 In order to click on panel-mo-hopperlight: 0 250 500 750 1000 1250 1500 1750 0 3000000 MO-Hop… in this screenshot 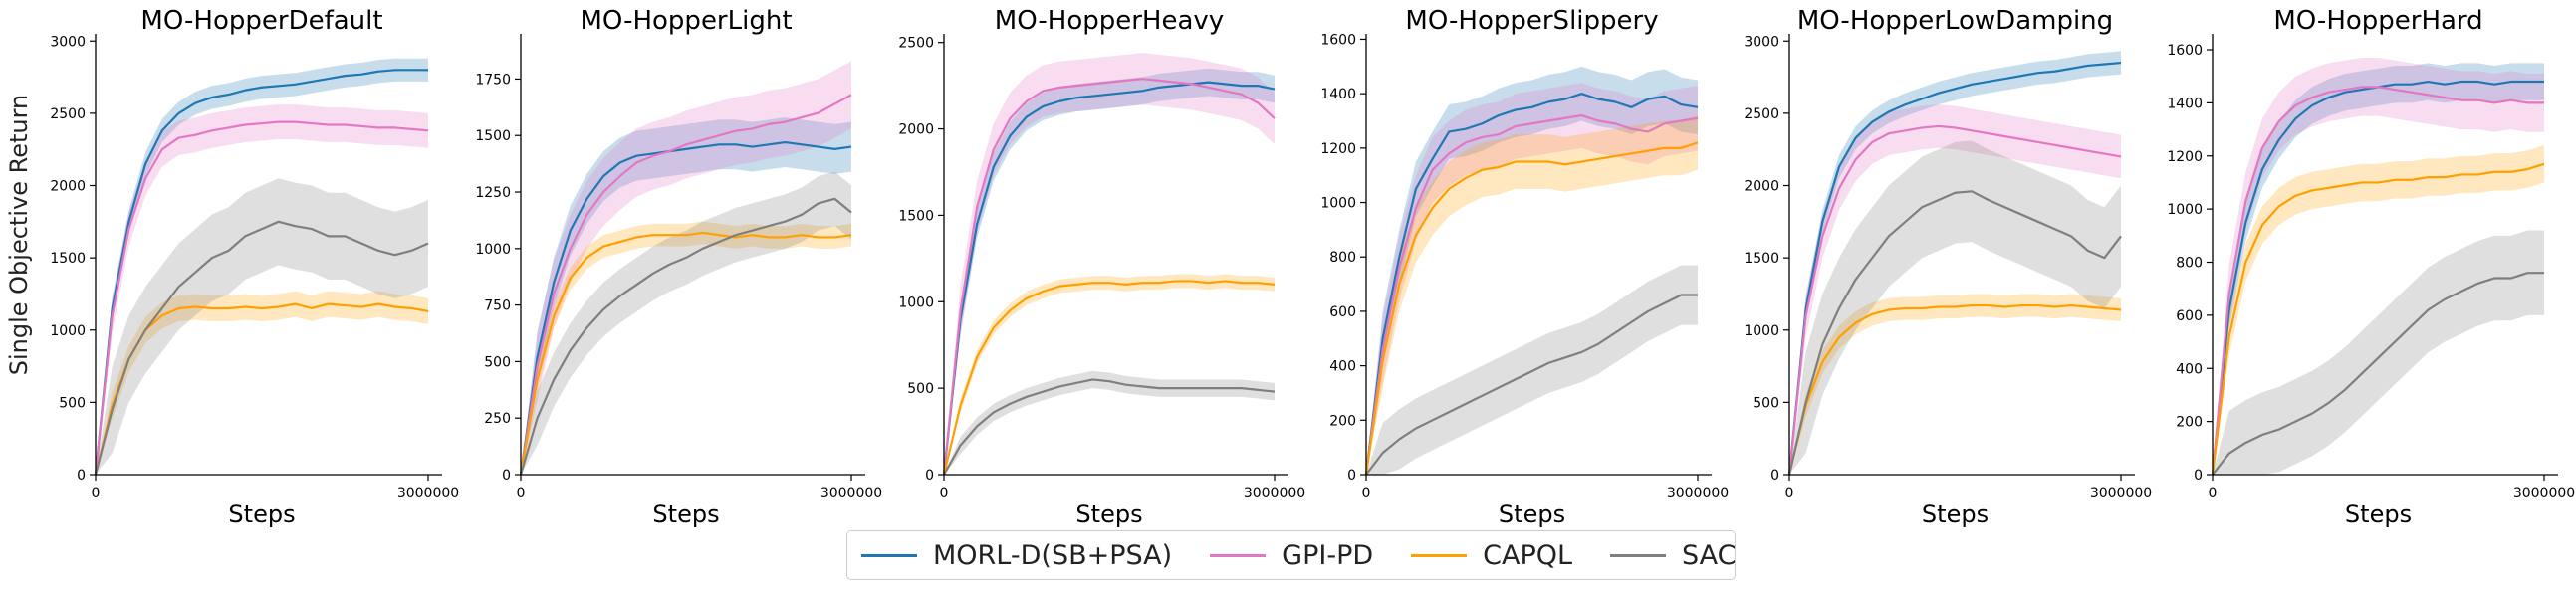, I will do `click(678, 267)`.